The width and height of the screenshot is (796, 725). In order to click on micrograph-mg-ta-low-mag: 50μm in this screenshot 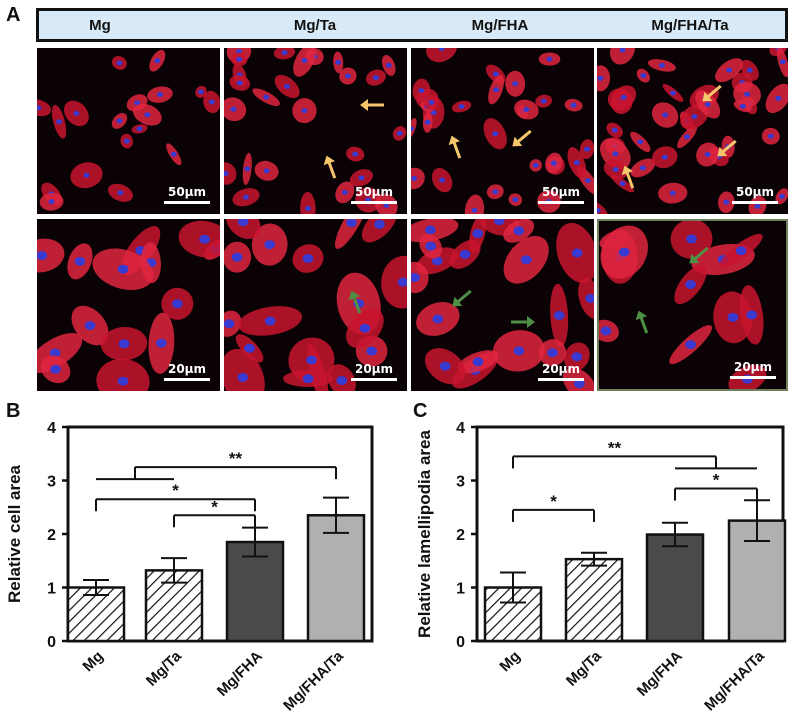, I will do `click(315, 131)`.